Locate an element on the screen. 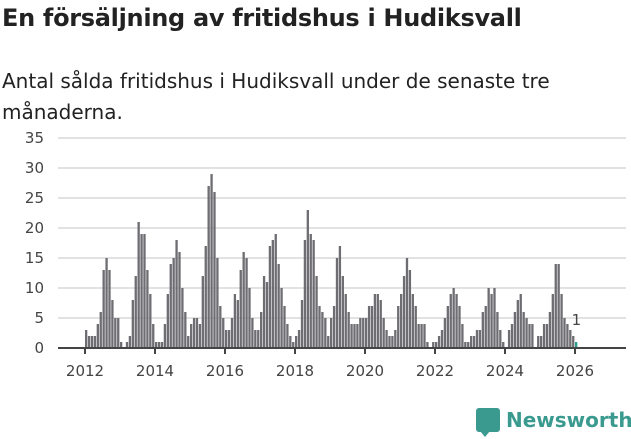 Image resolution: width=631 pixels, height=439 pixels. y-tick-label: 35 is located at coordinates (34, 138).